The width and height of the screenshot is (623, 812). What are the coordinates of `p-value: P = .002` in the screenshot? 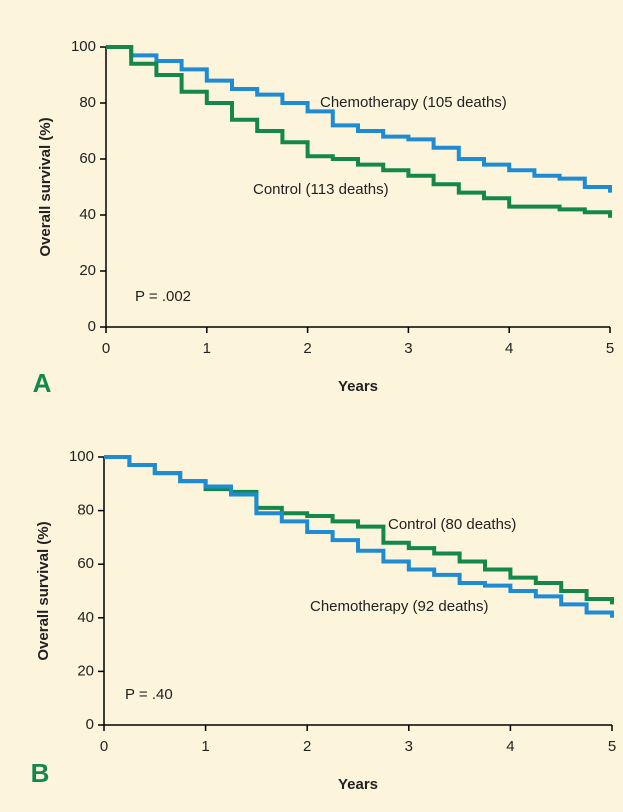 It's located at (163, 296).